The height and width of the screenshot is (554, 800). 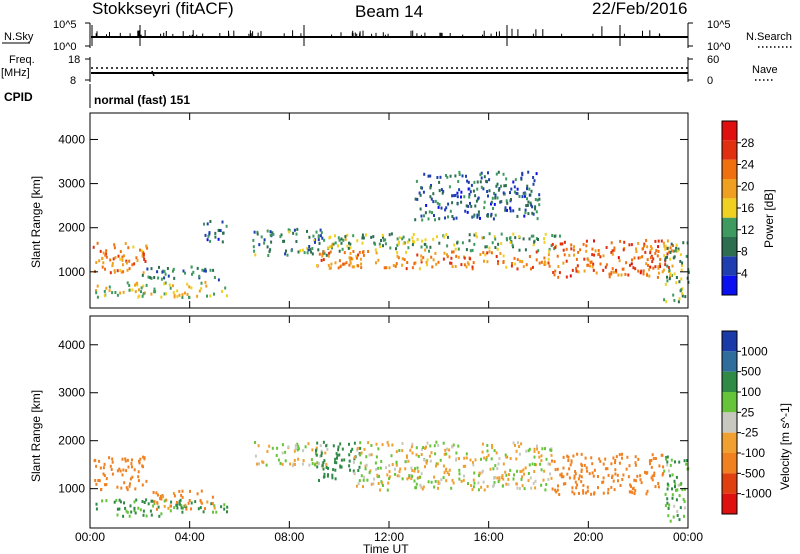 What do you see at coordinates (688, 537) in the screenshot?
I see `x-tick-label: 00:00` at bounding box center [688, 537].